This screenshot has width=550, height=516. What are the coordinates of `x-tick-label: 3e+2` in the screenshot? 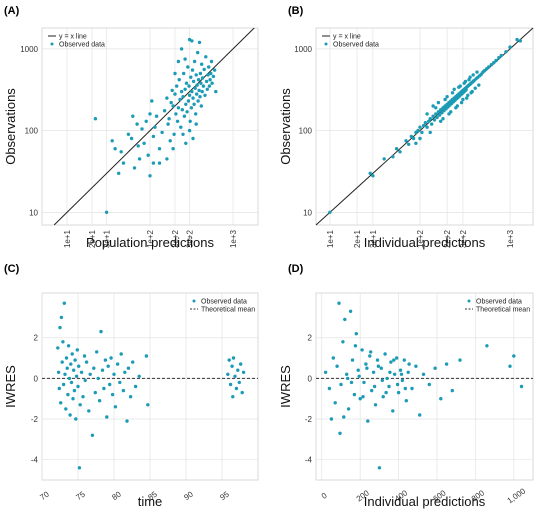 It's located at (190, 238).